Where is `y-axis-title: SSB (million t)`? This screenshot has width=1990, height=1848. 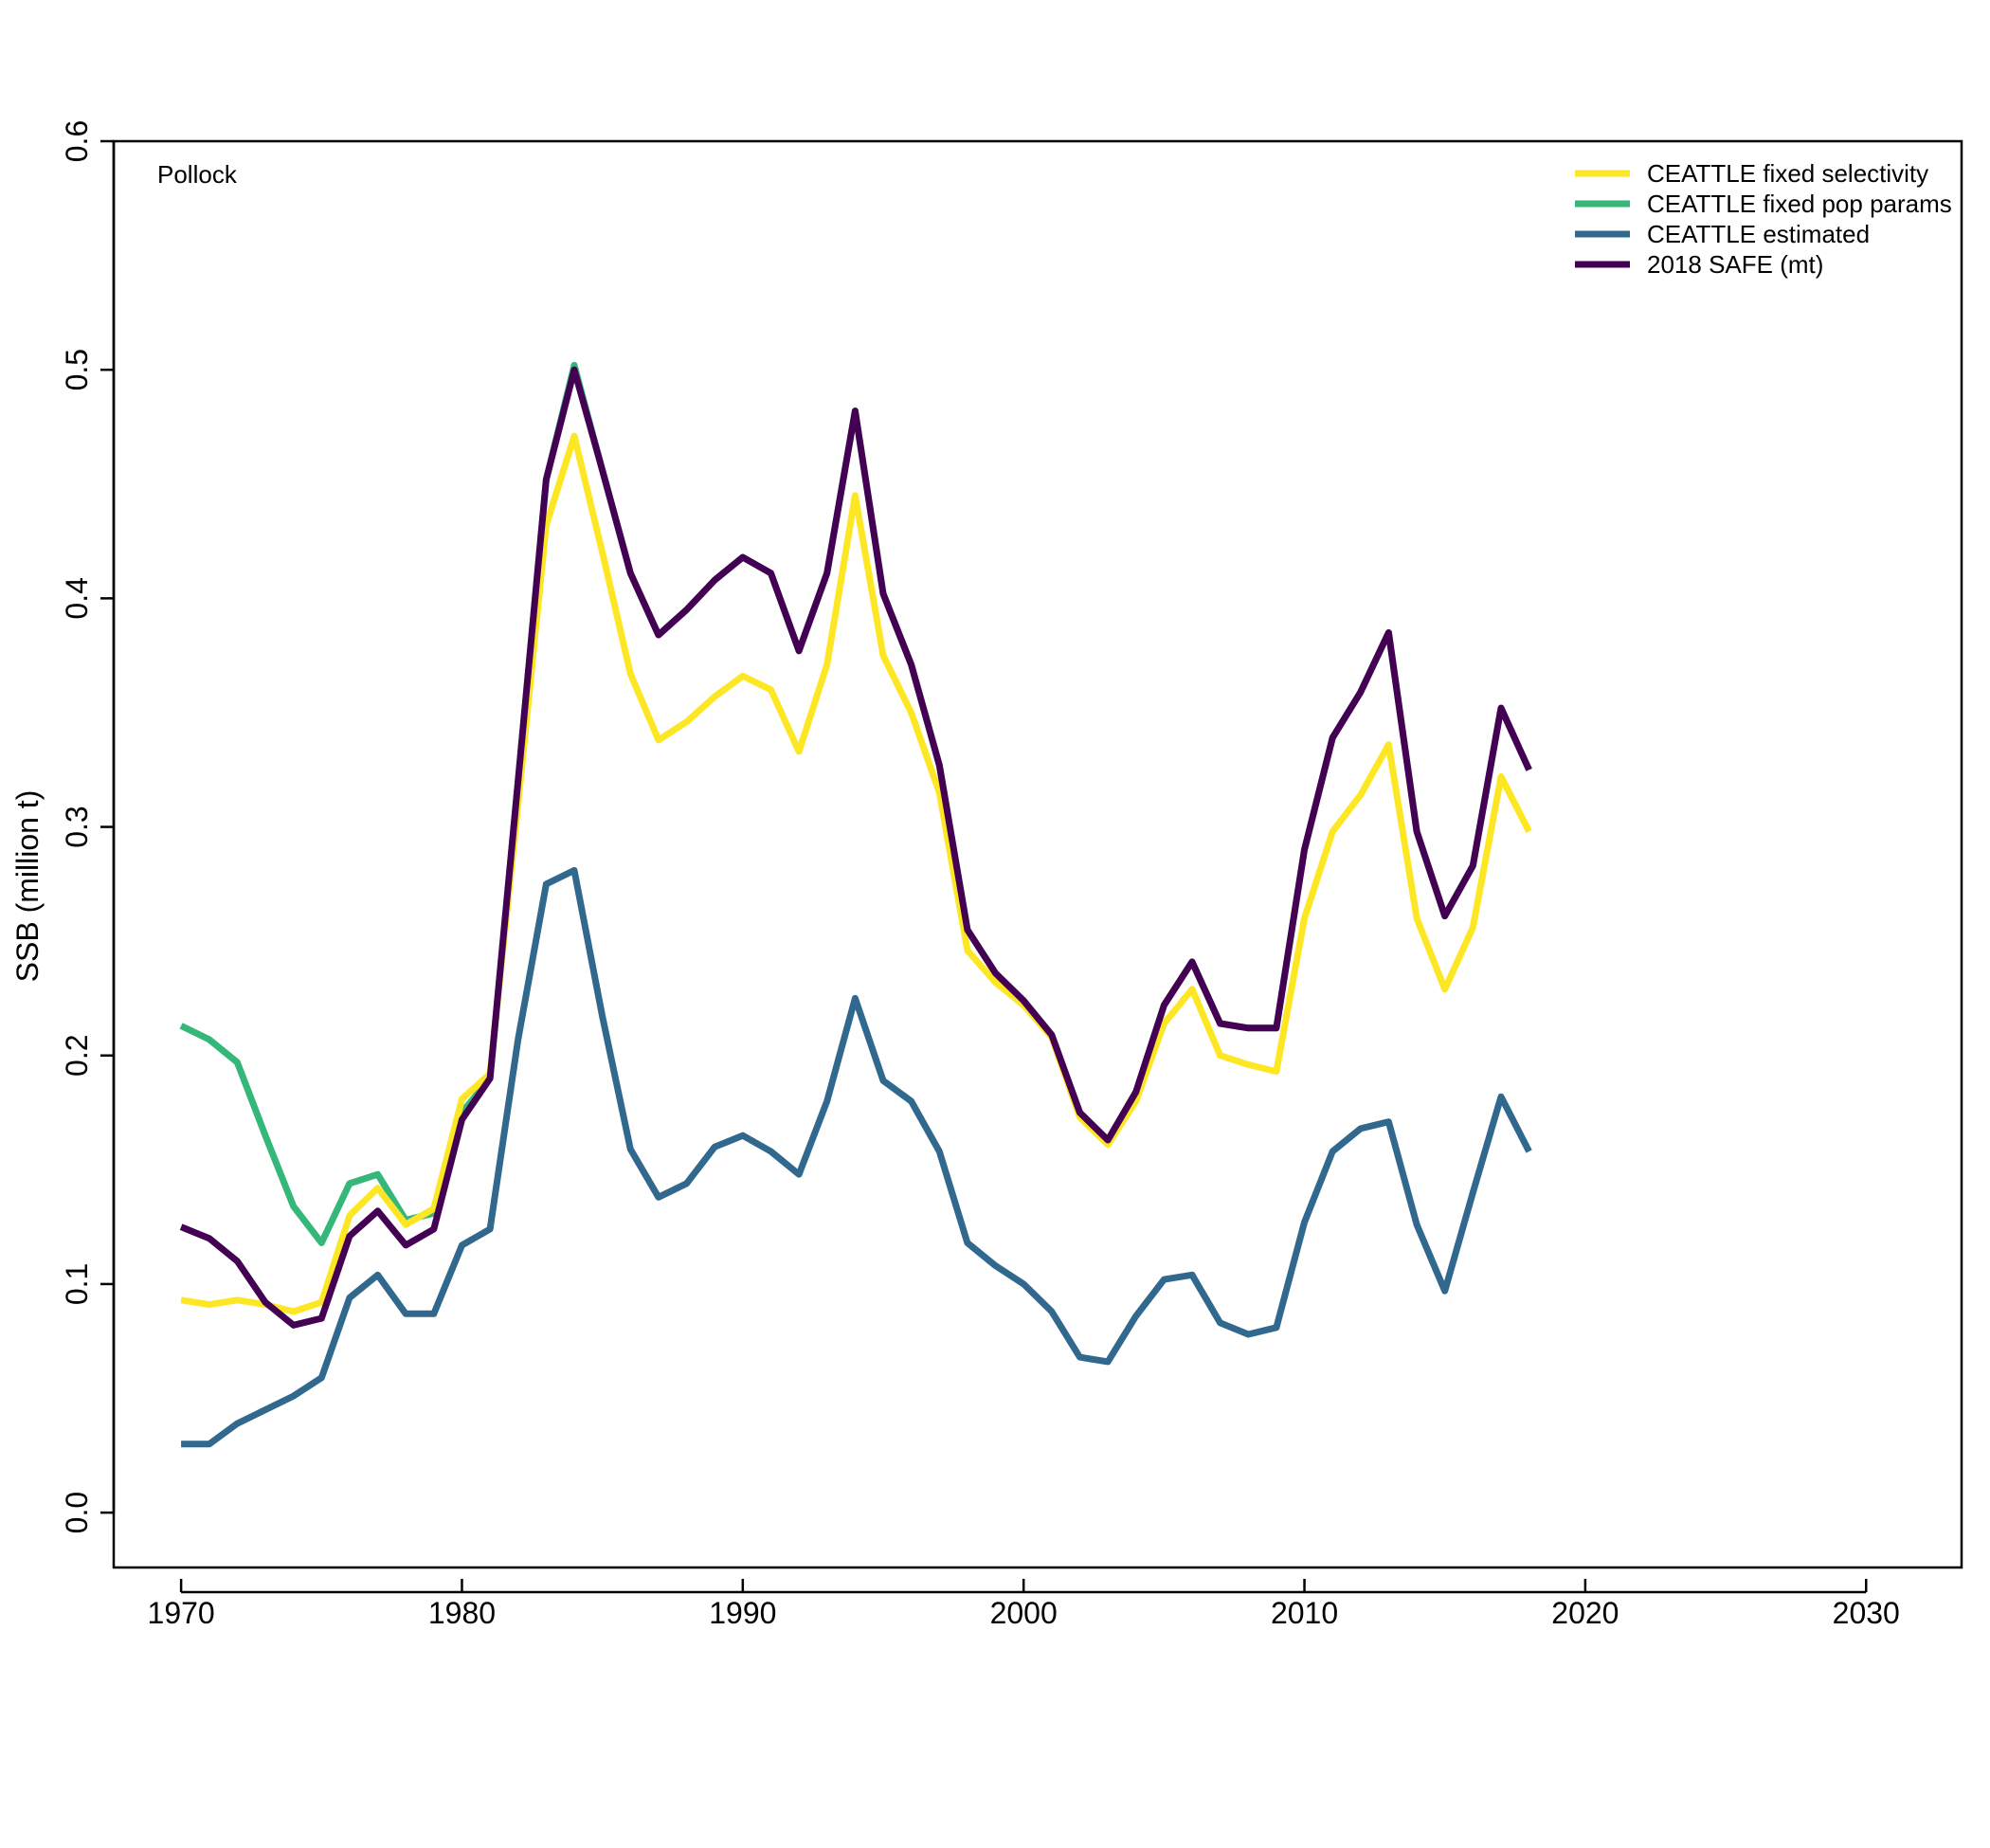
y-axis-title: SSB (million t) is located at coordinates (27, 887).